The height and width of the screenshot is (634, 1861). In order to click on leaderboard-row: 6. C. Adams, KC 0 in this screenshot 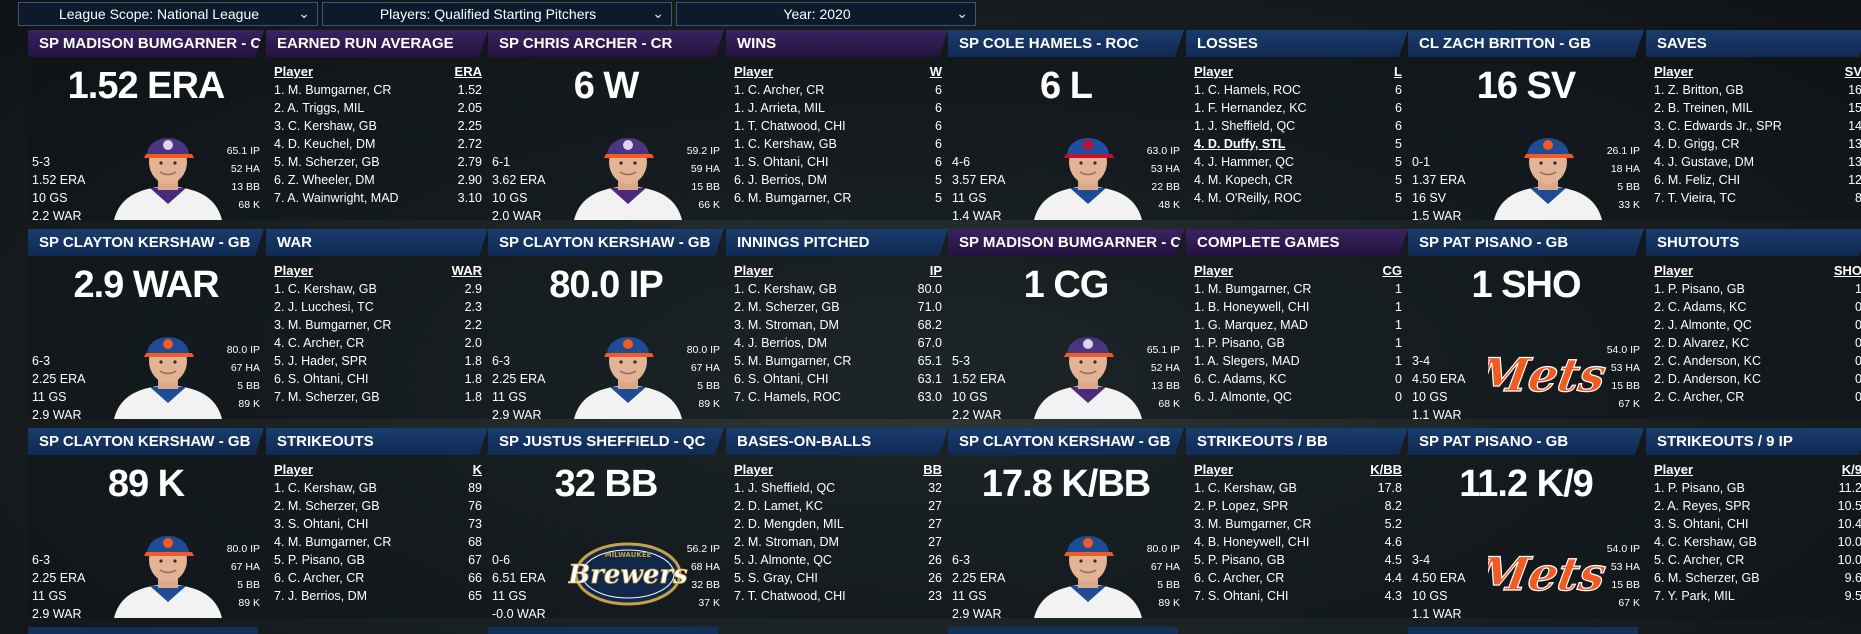, I will do `click(1298, 379)`.